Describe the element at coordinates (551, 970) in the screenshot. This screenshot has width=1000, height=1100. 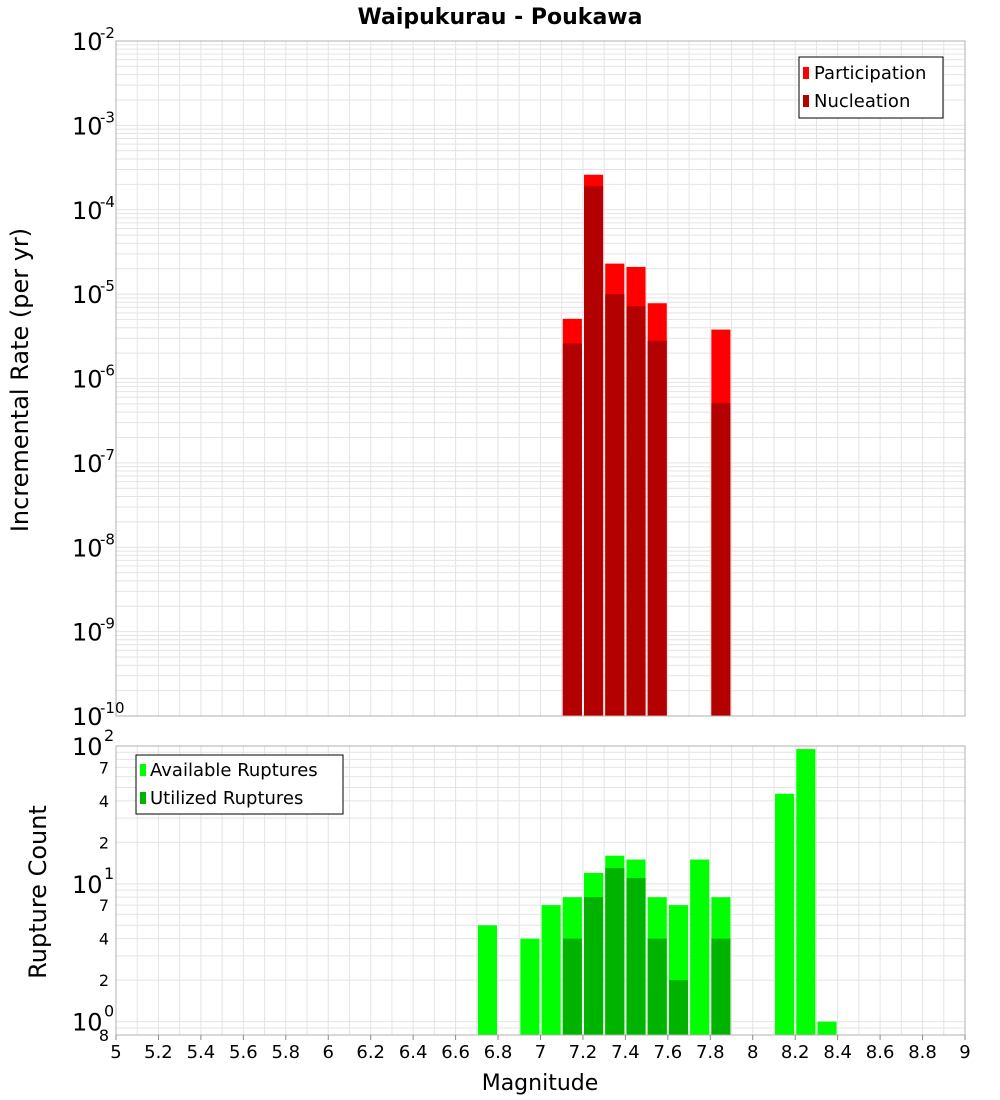
I see `bar-available-ruptures-7.05` at that location.